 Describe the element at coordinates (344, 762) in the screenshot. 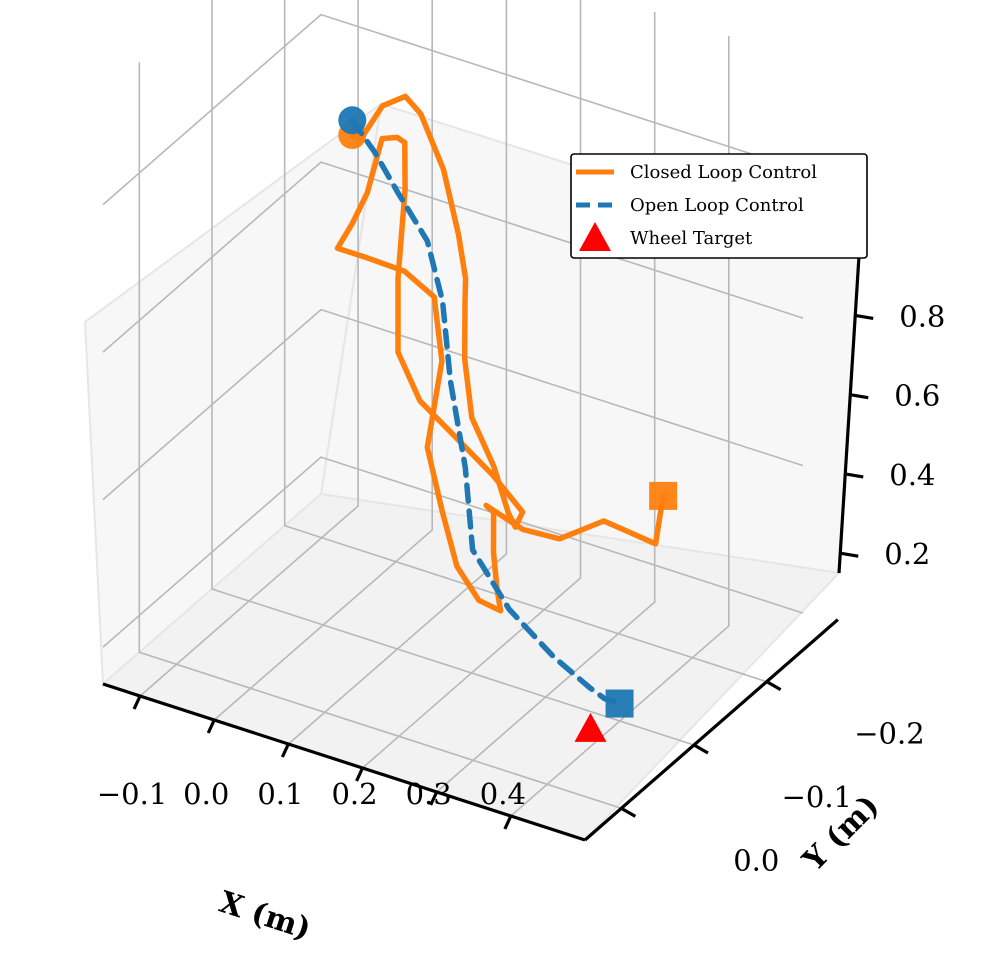

I see `x-axis-line` at that location.